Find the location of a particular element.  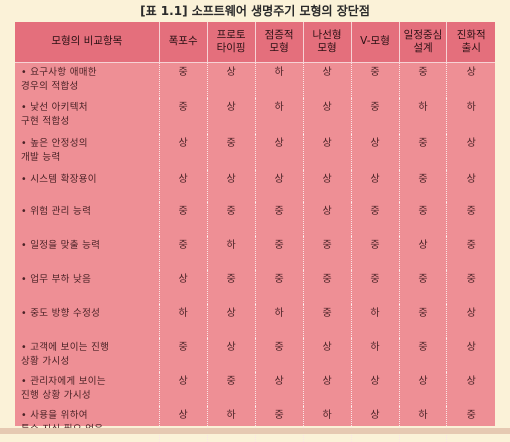

table-row: • 높은 안정성의 개발 능력 상 중 상 상 상 중 상 is located at coordinates (255, 152).